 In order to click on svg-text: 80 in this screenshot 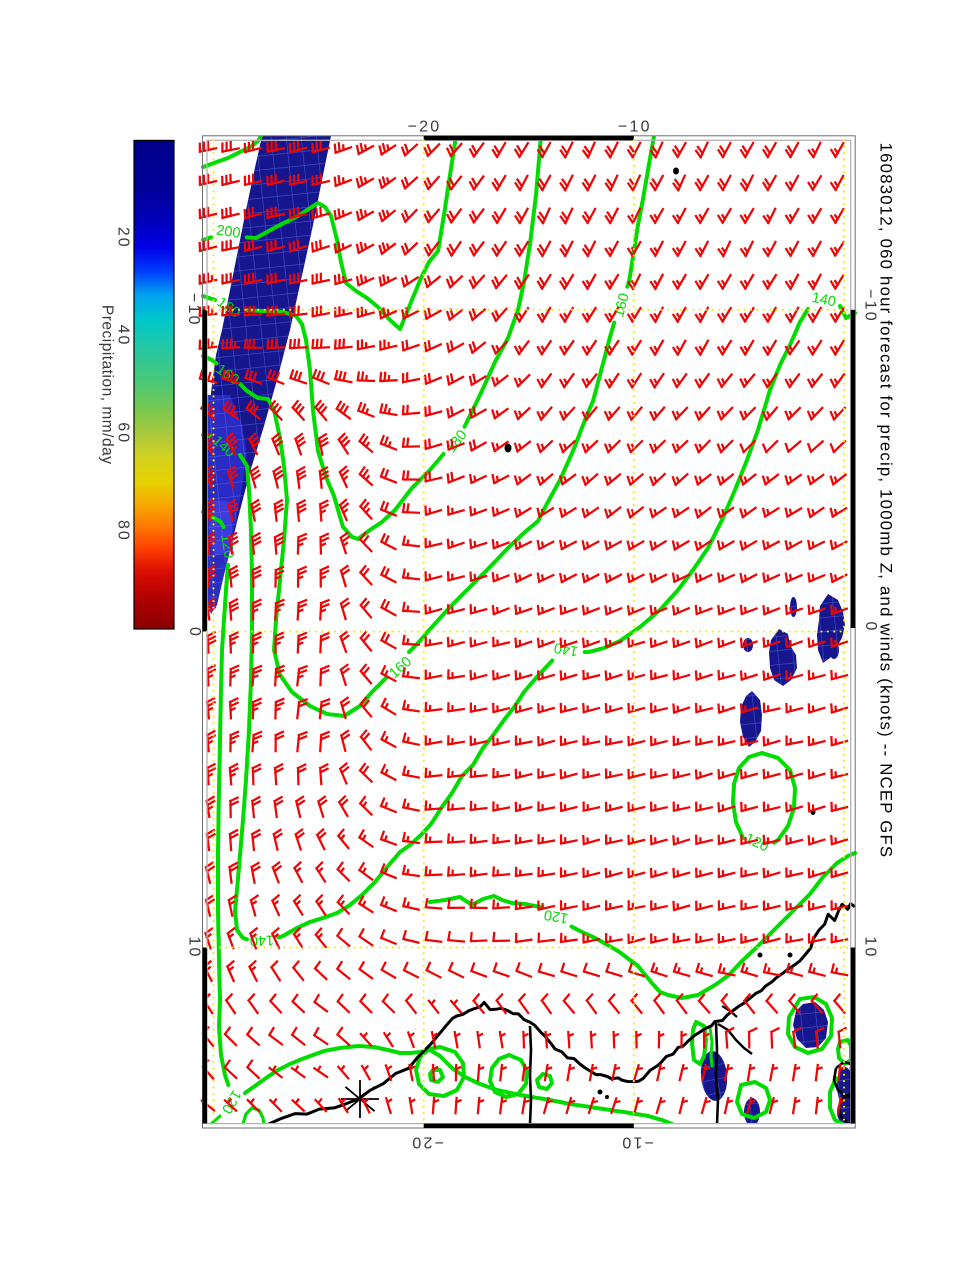, I will do `click(123, 531)`.